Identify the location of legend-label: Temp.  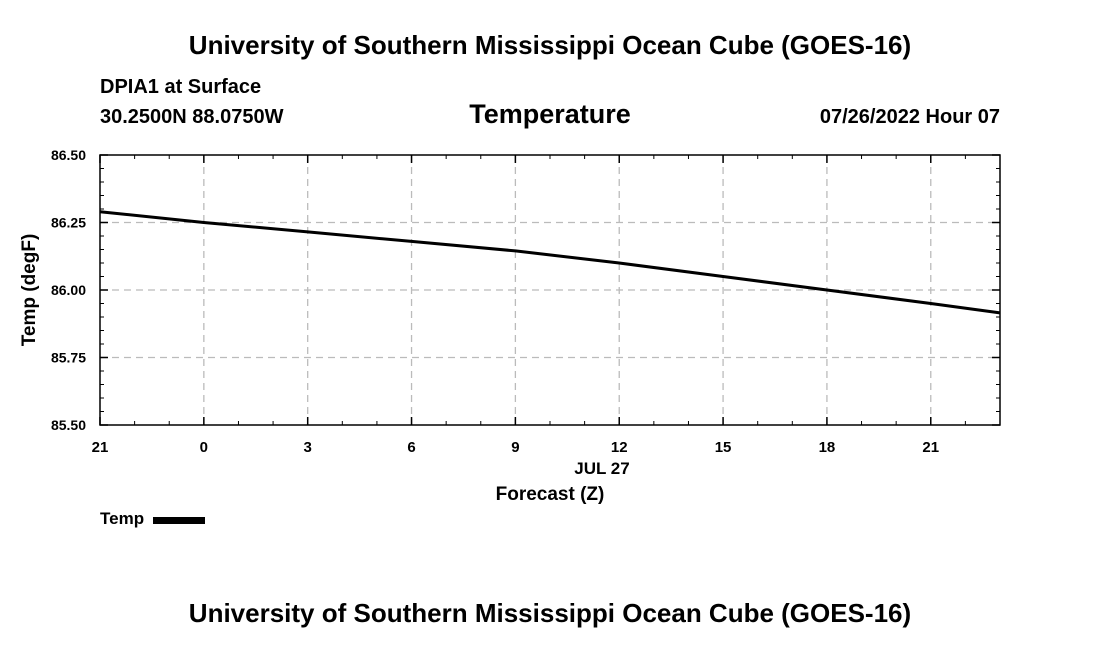
(122, 518).